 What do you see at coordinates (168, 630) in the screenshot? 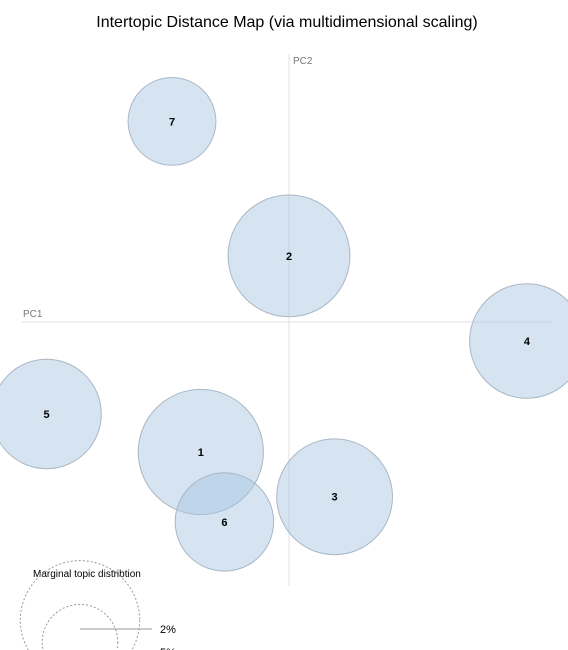
I see `legend-value-1: 2%` at bounding box center [168, 630].